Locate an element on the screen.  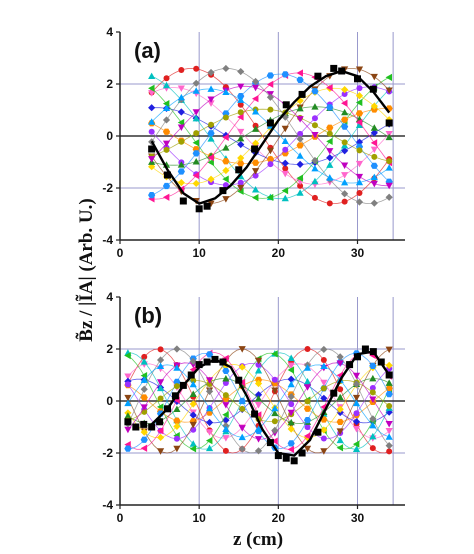
y-tick-label: 0 is located at coordinates (109, 136).